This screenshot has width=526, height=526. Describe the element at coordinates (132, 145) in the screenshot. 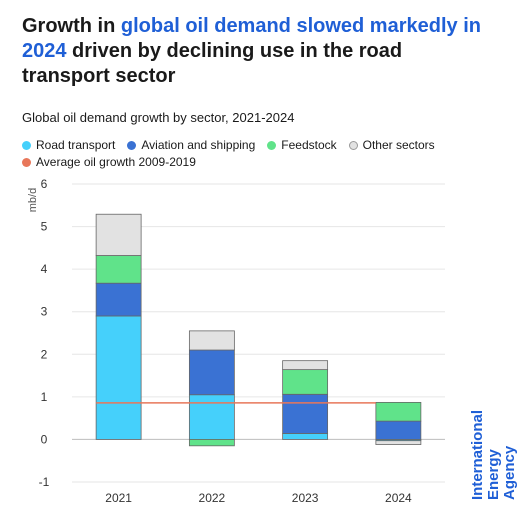

I see `legend-swatch-aviation-shipping` at that location.